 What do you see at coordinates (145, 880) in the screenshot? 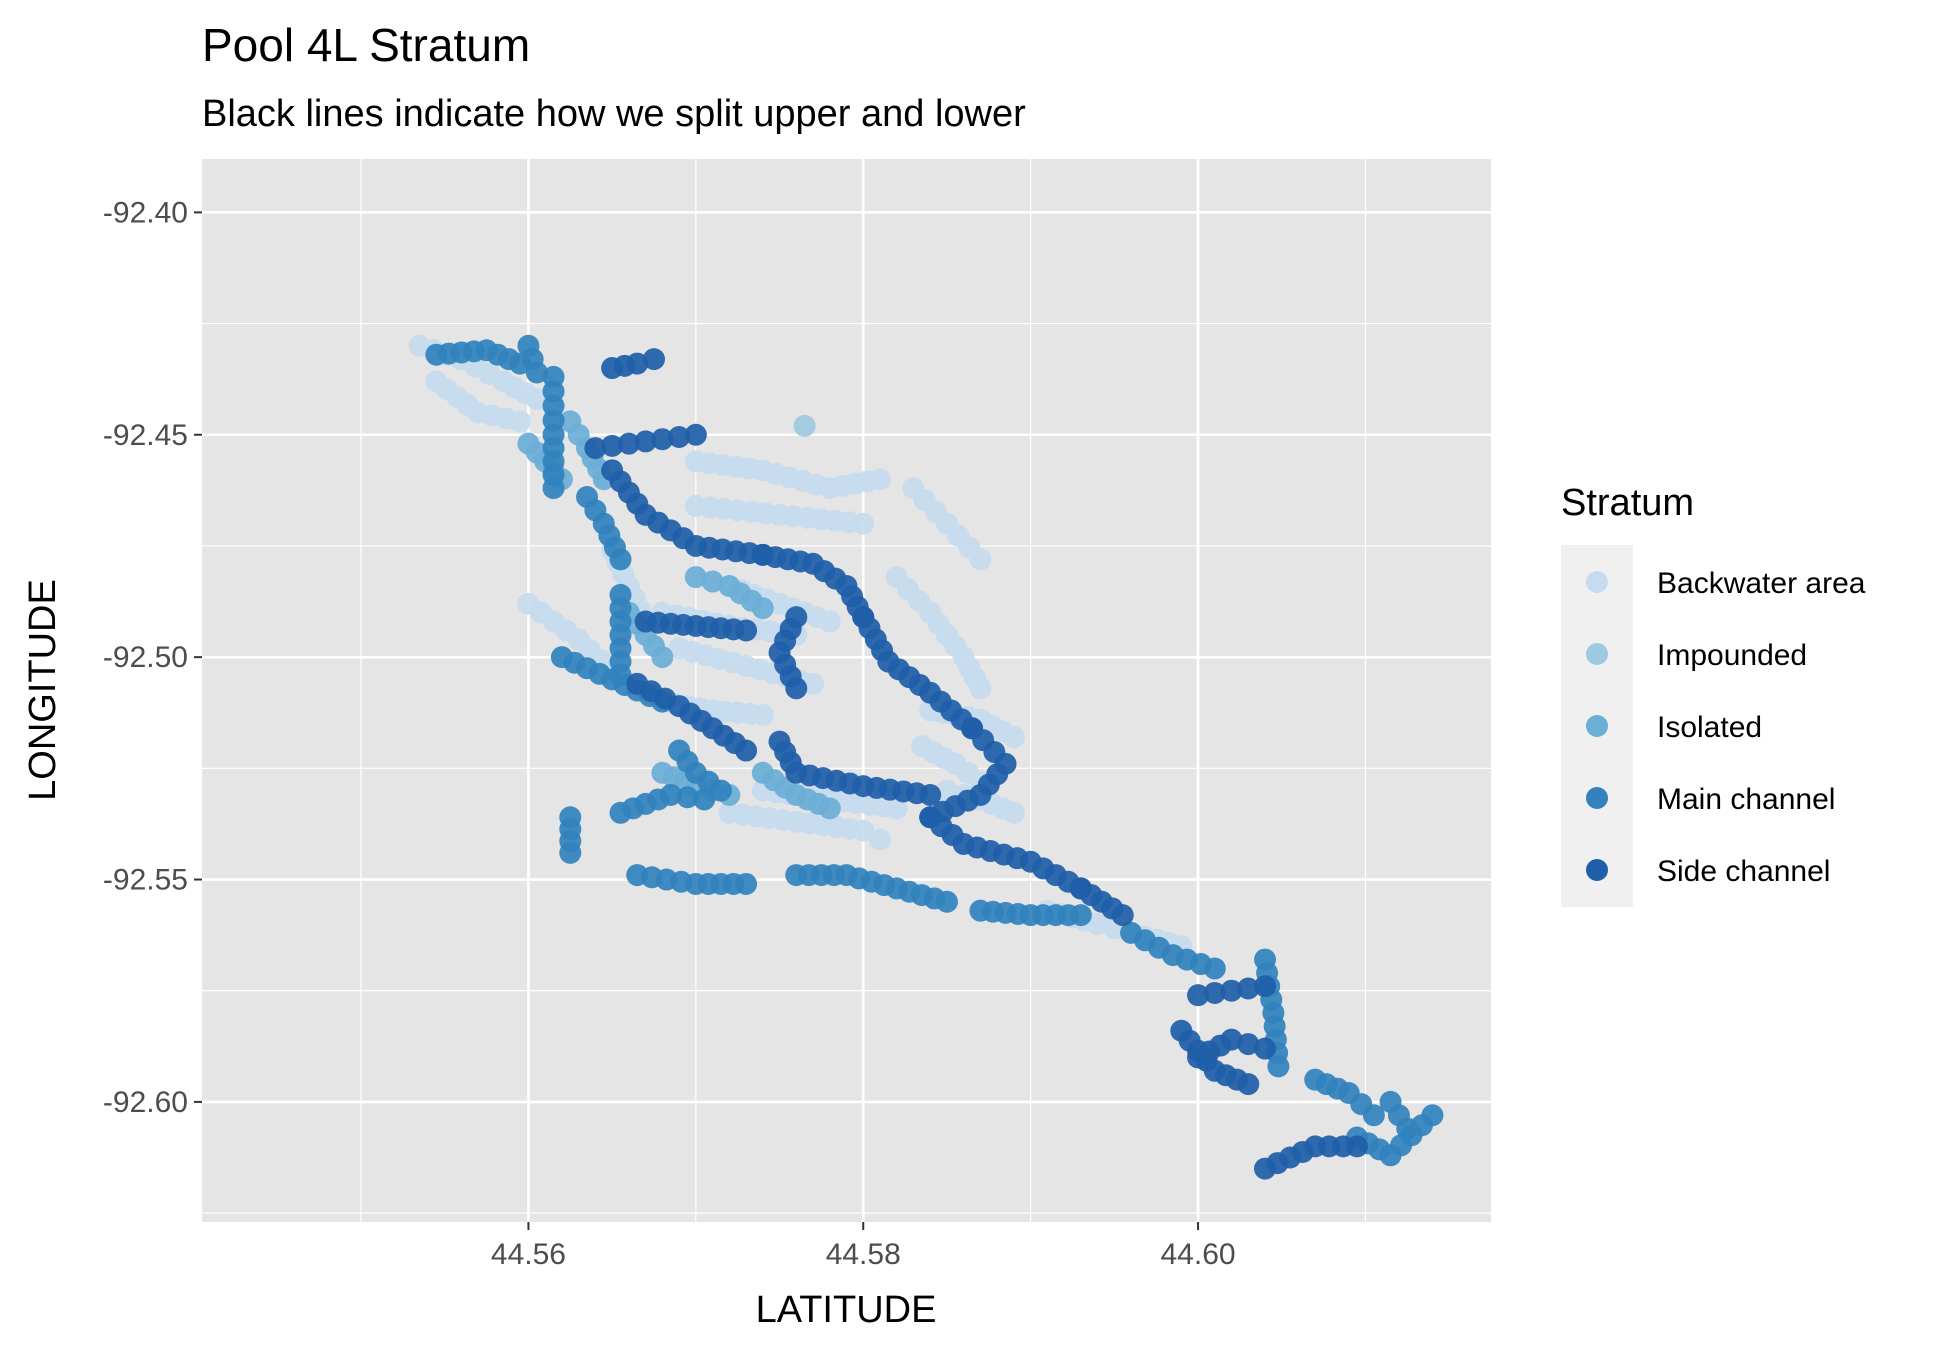
I see `y-tick-label: -92.55` at bounding box center [145, 880].